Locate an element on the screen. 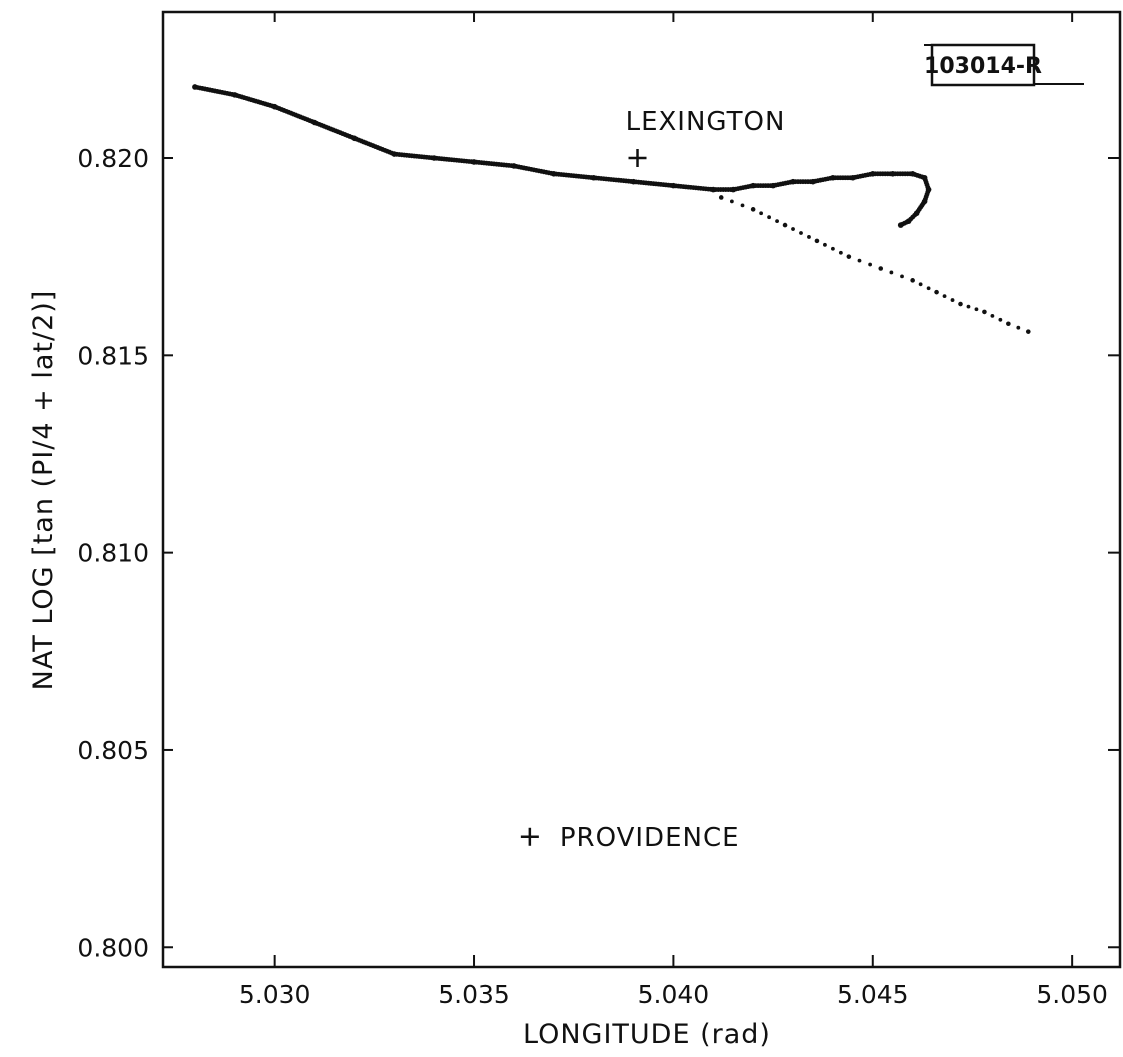 This screenshot has width=1123, height=1057. figure-id-box is located at coordinates (983, 65).